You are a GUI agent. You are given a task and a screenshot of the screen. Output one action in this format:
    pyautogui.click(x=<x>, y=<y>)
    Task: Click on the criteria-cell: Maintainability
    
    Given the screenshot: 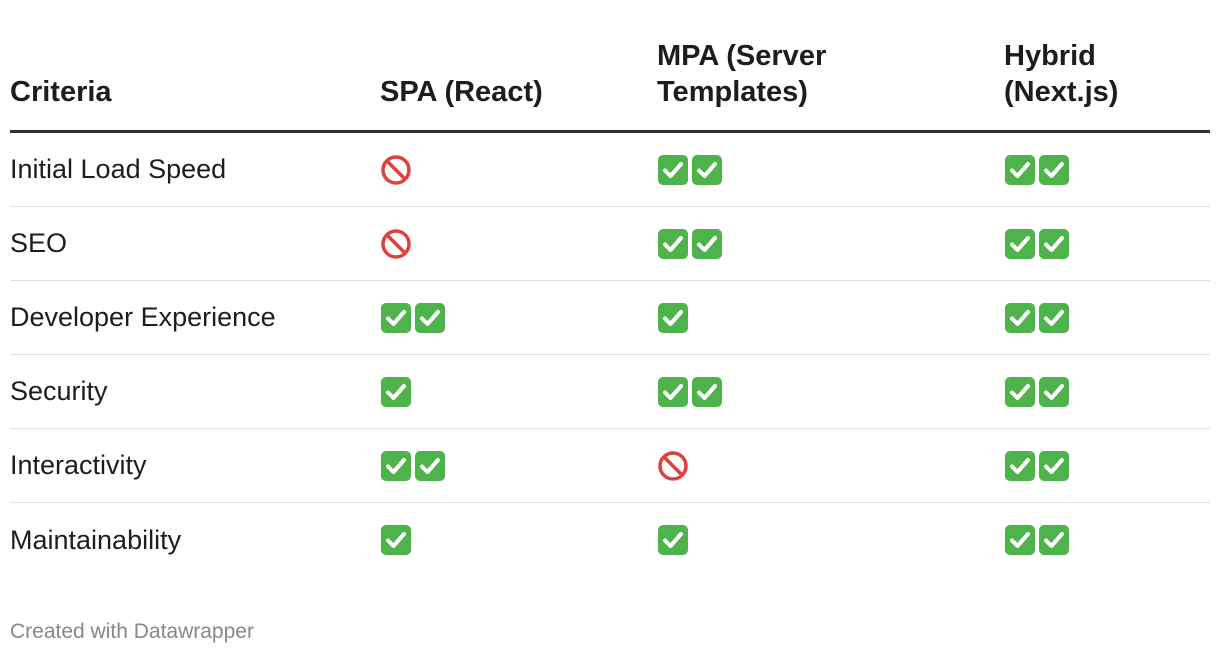 What is the action you would take?
    pyautogui.click(x=96, y=539)
    